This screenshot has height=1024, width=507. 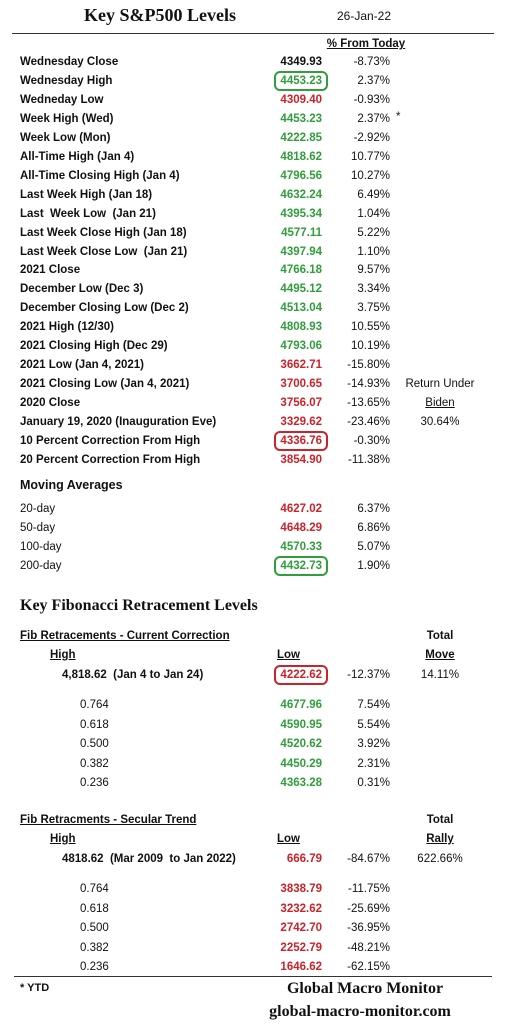 What do you see at coordinates (301, 137) in the screenshot?
I see `value: 4222.85` at bounding box center [301, 137].